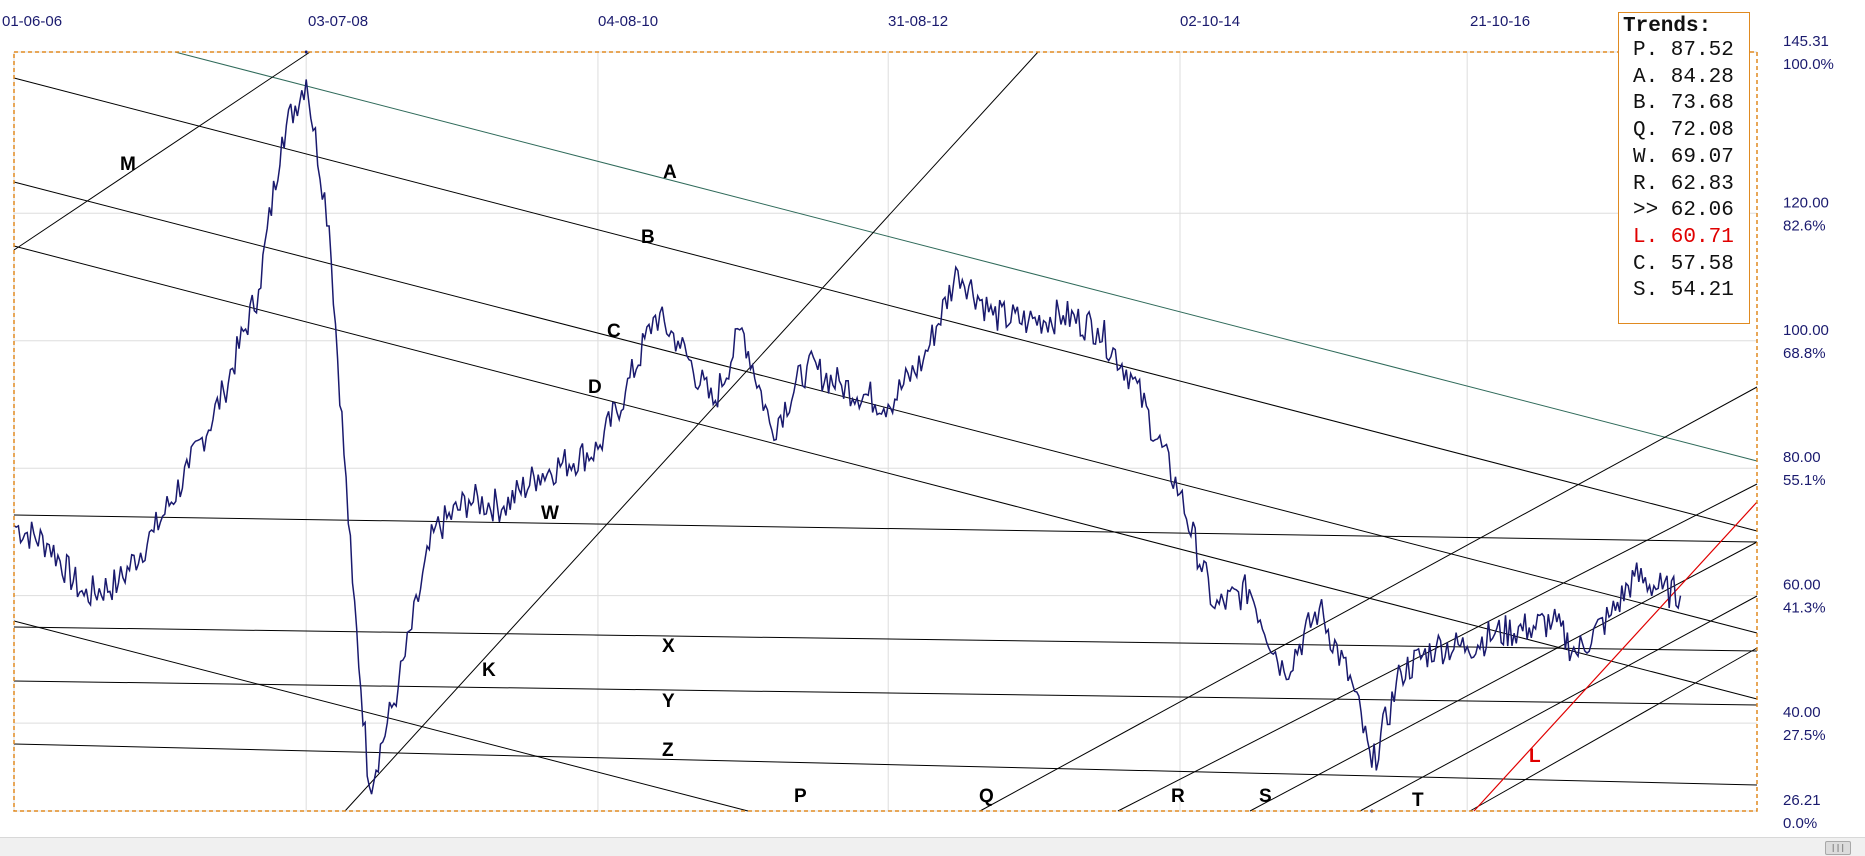 This screenshot has width=1865, height=856. What do you see at coordinates (1683, 291) in the screenshot?
I see `legend-entry: S. 54.21` at bounding box center [1683, 291].